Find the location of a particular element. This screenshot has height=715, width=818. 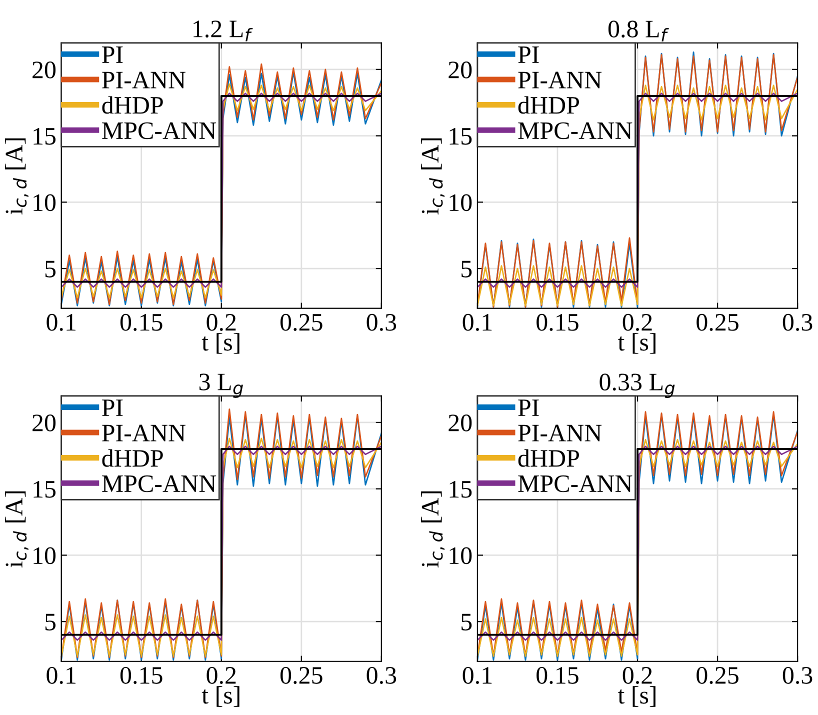

chart-title: 0.8 L$_{f}$ is located at coordinates (638, 31).